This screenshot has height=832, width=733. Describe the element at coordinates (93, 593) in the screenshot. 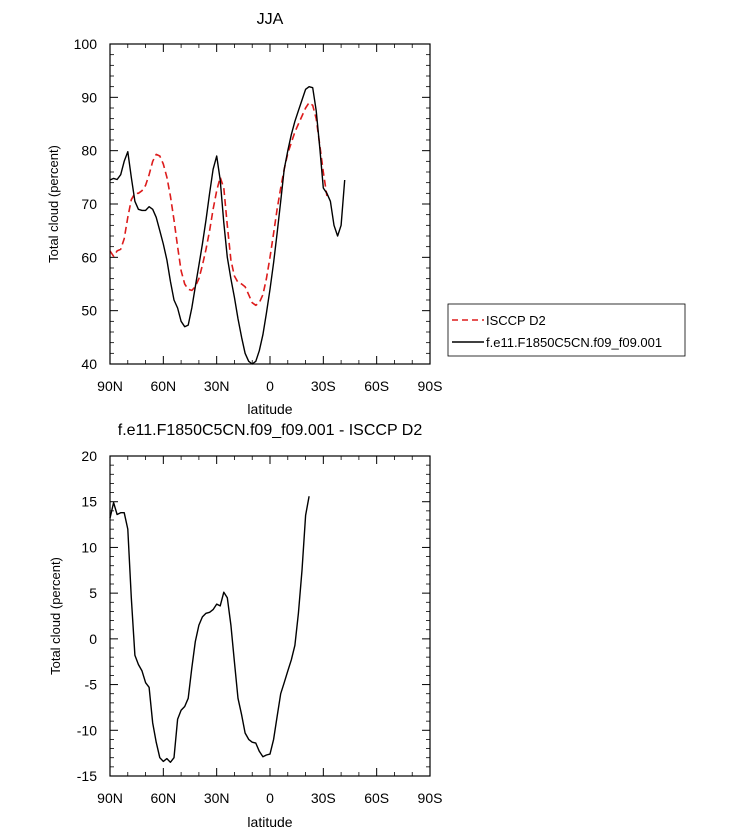

I see `bottom-y-tick-label: 5` at that location.